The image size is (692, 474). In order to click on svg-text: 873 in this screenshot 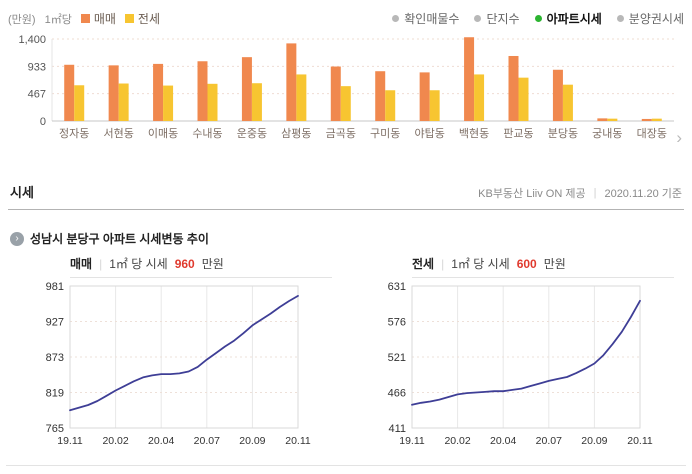, I will do `click(55, 358)`.